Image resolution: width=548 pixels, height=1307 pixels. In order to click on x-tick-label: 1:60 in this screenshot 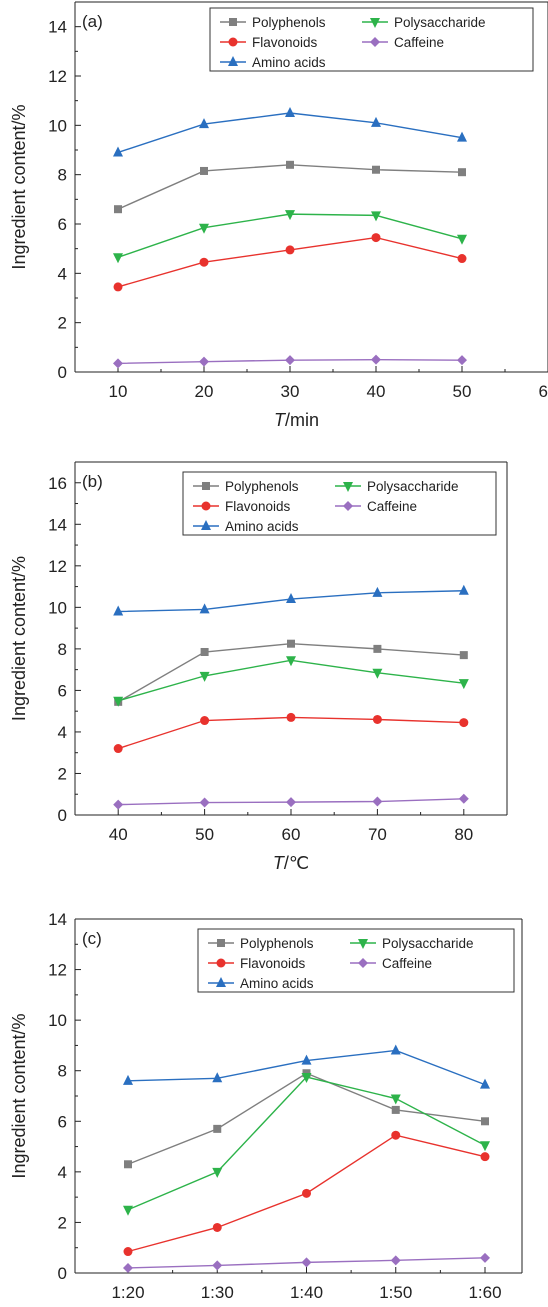, I will do `click(484, 1292)`.